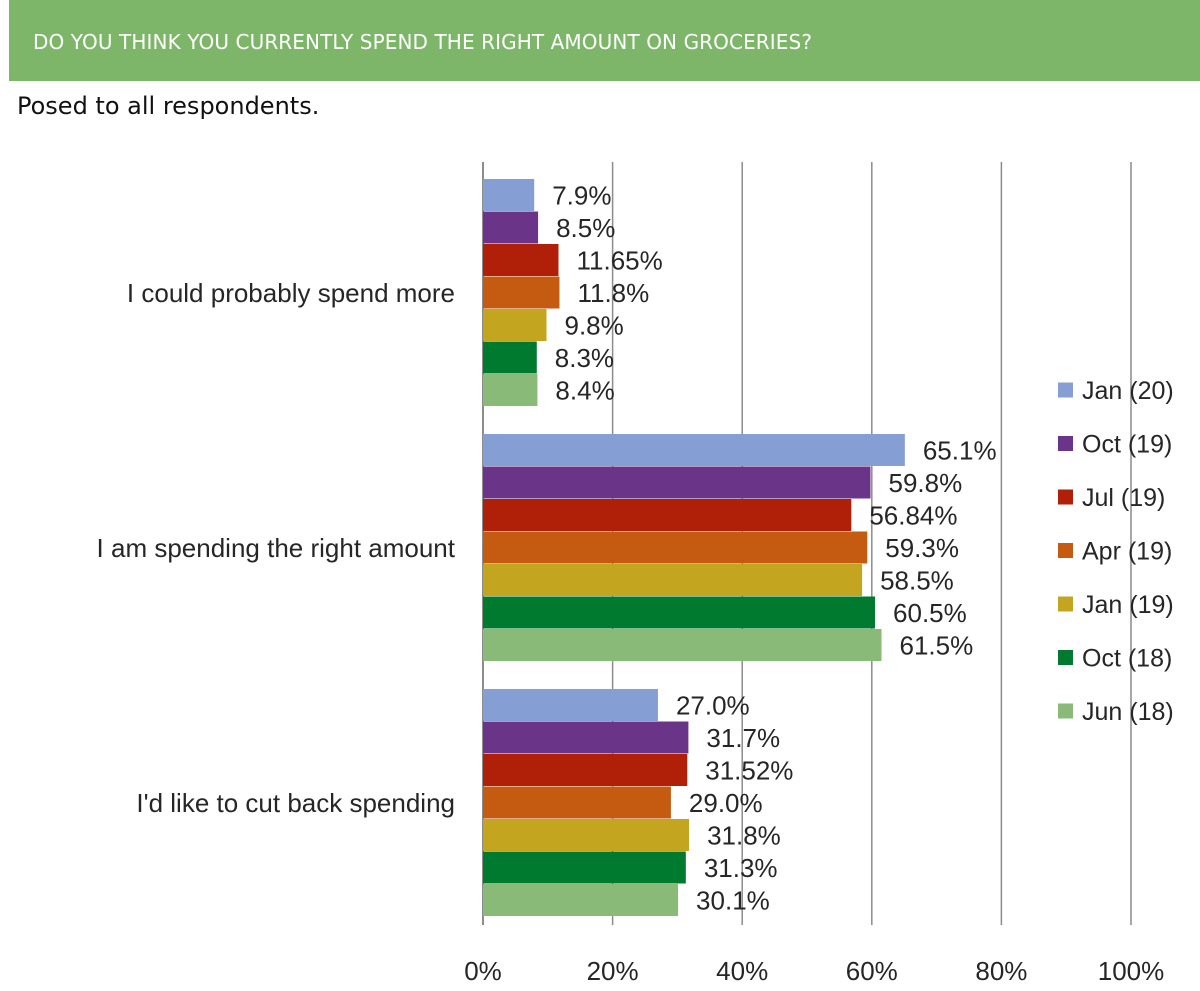 The image size is (1200, 991). What do you see at coordinates (291, 293) in the screenshot?
I see `category-label: I could probably spend more` at bounding box center [291, 293].